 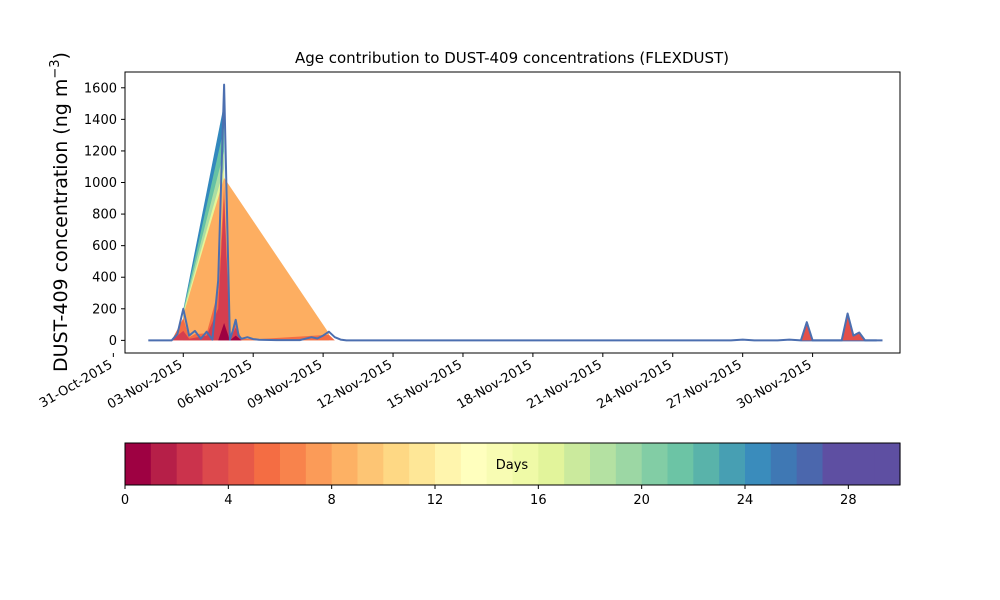 What do you see at coordinates (125, 500) in the screenshot?
I see `colorbar-tick-label: 0` at bounding box center [125, 500].